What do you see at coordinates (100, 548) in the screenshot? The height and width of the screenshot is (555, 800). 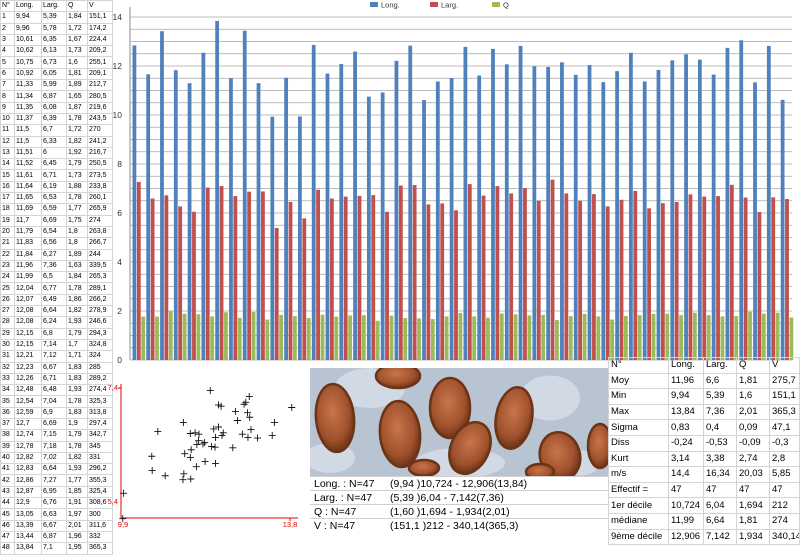 I see `table-cell: 365,3` at bounding box center [100, 548].